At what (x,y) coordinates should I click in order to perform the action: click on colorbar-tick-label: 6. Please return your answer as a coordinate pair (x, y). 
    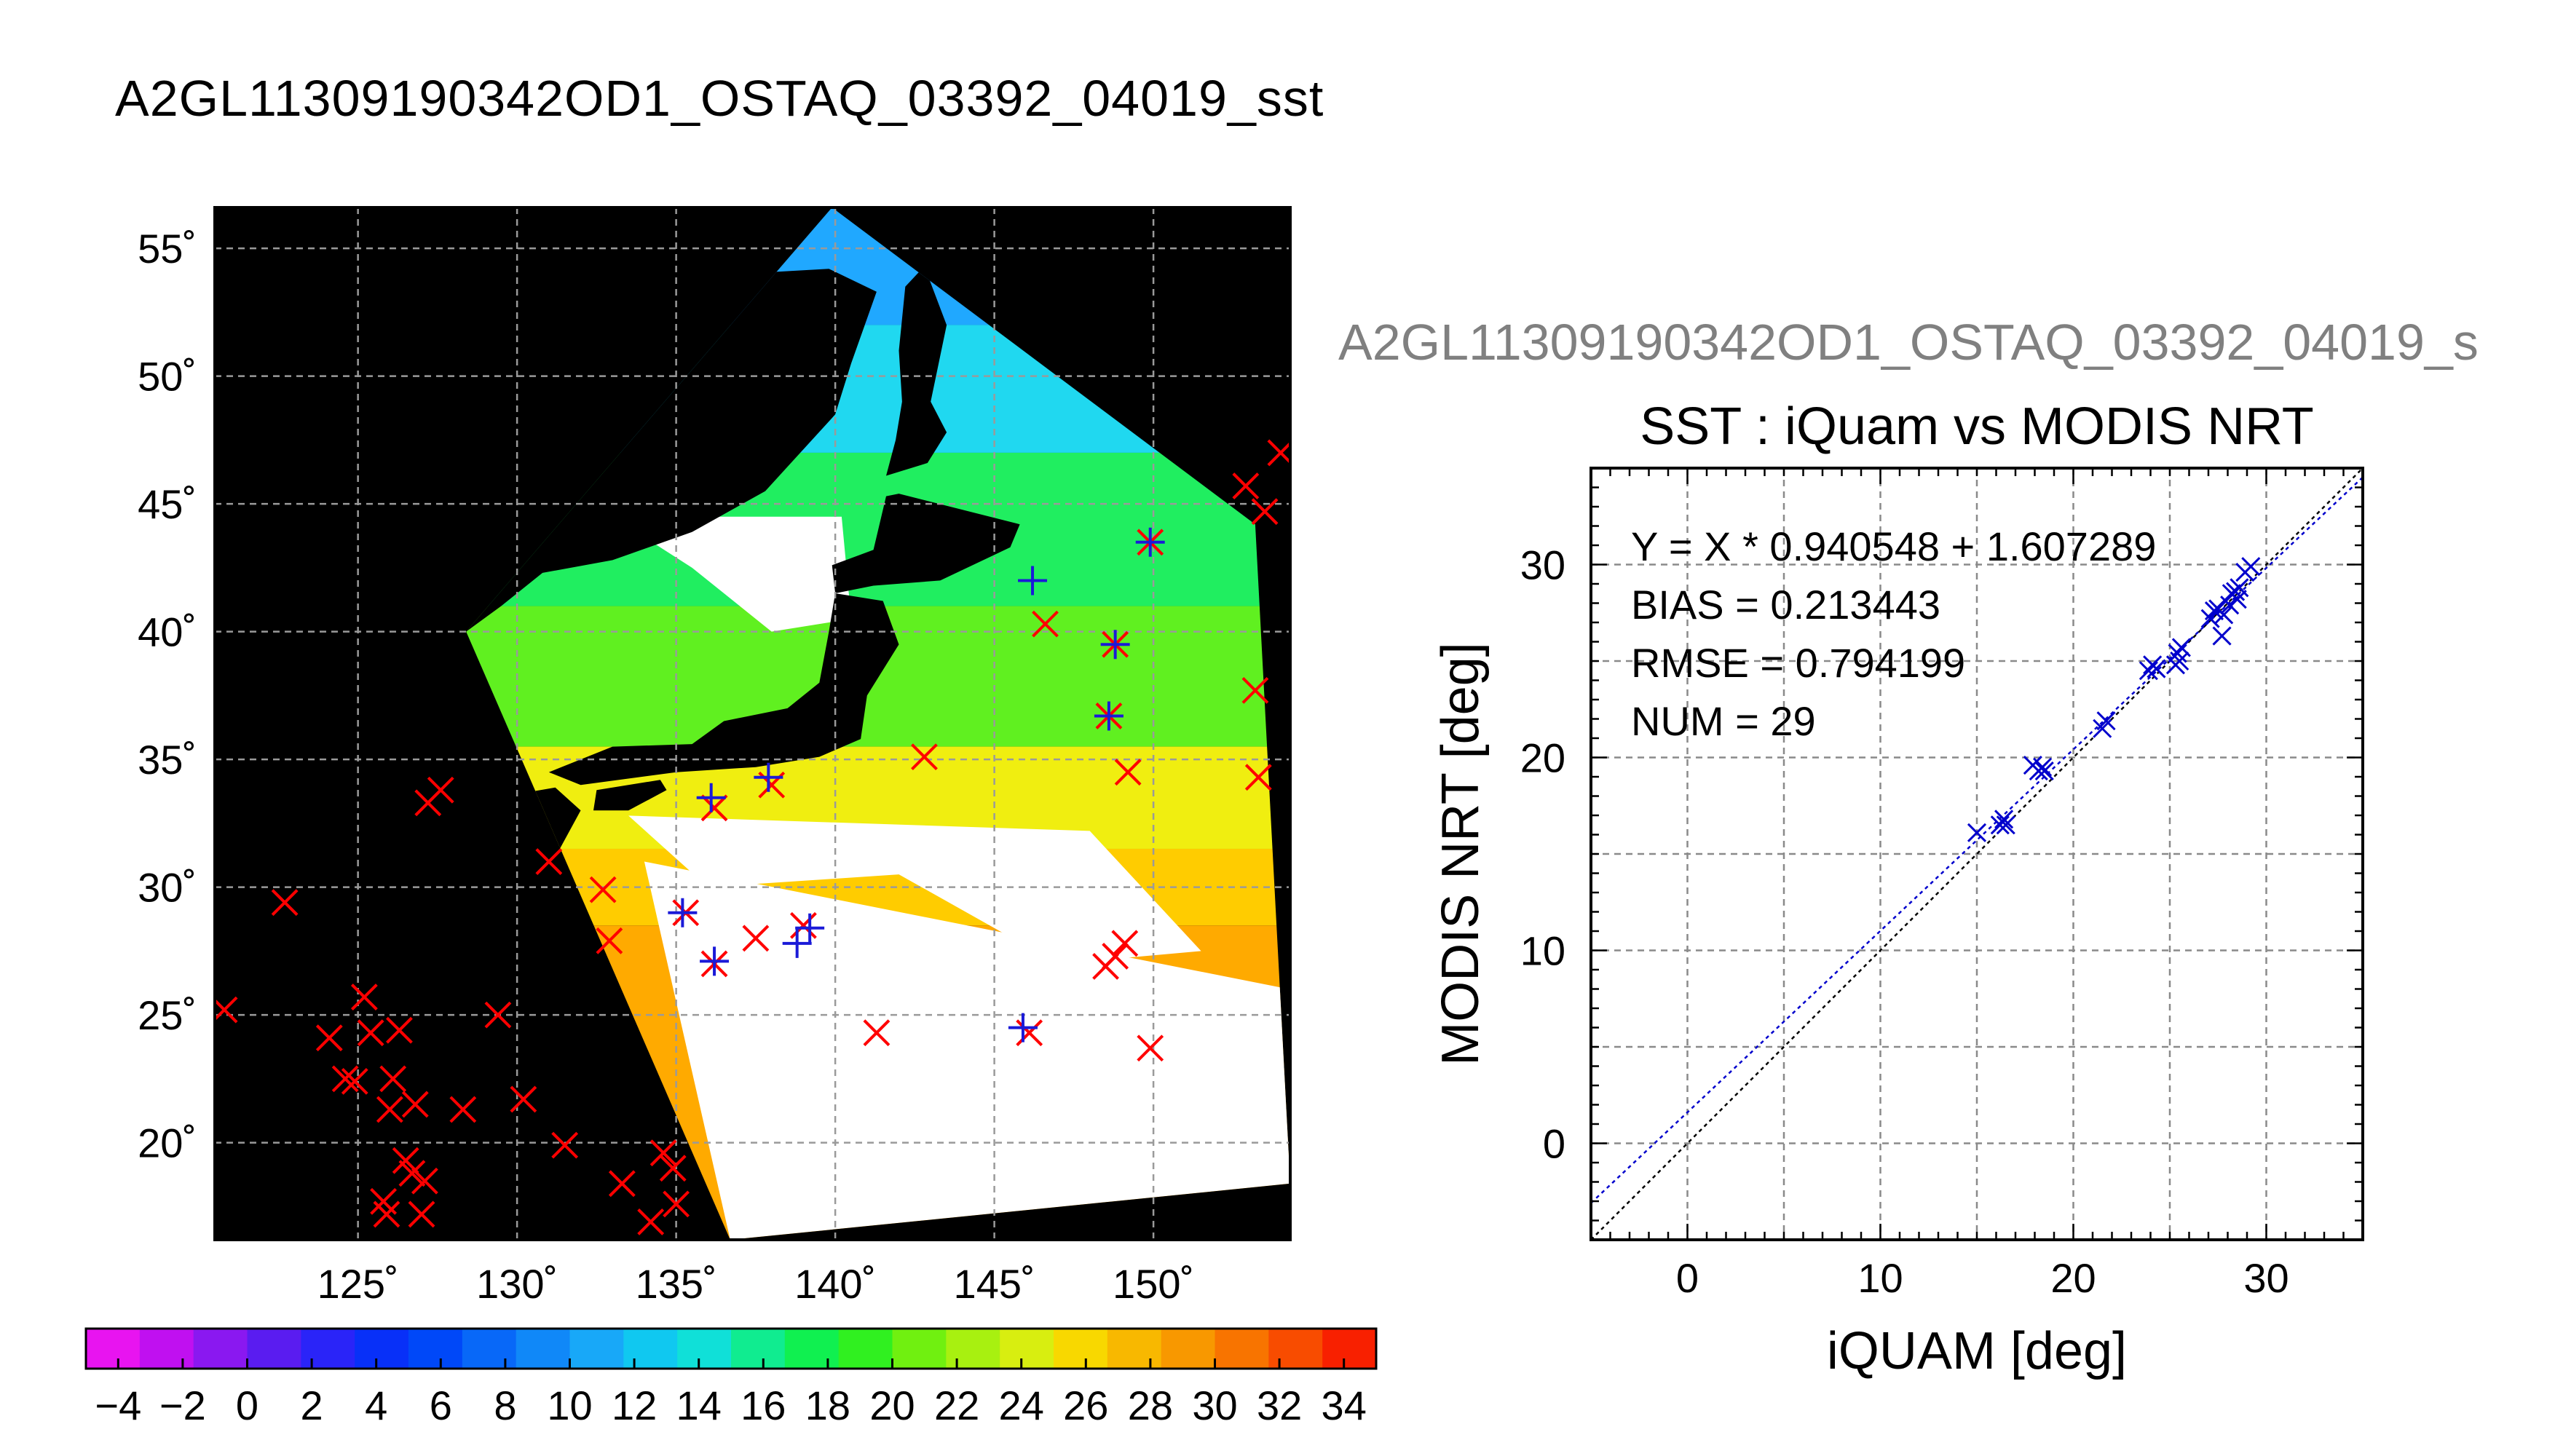
    Looking at the image, I should click on (441, 1405).